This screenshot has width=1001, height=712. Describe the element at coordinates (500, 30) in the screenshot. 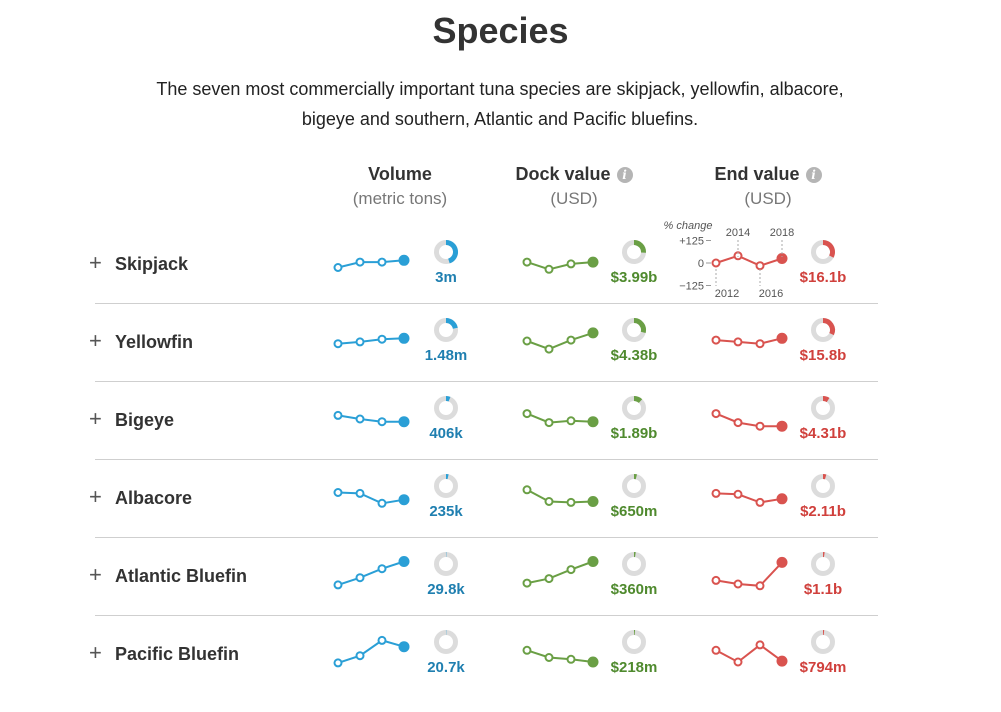

I see `page-title: Species` at that location.